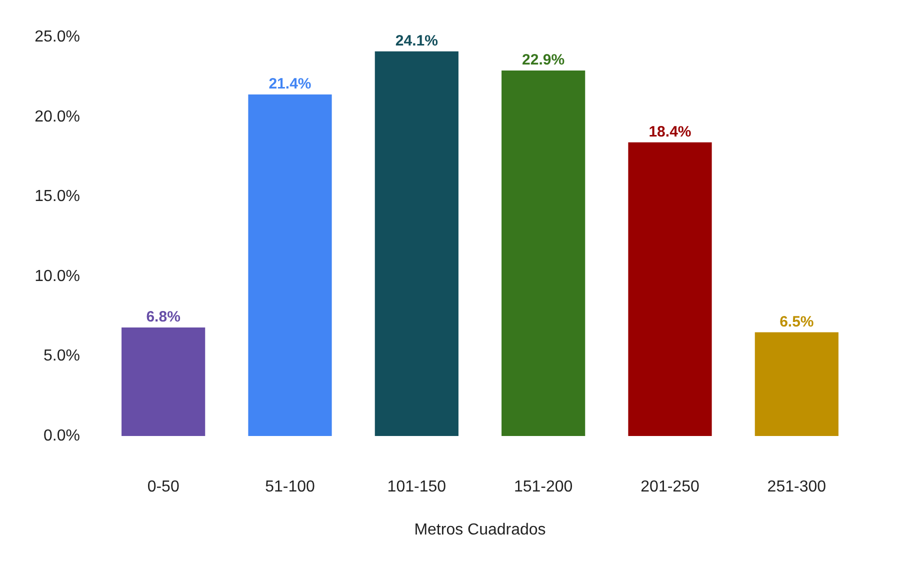  What do you see at coordinates (163, 317) in the screenshot?
I see `data-label: 6.8%` at bounding box center [163, 317].